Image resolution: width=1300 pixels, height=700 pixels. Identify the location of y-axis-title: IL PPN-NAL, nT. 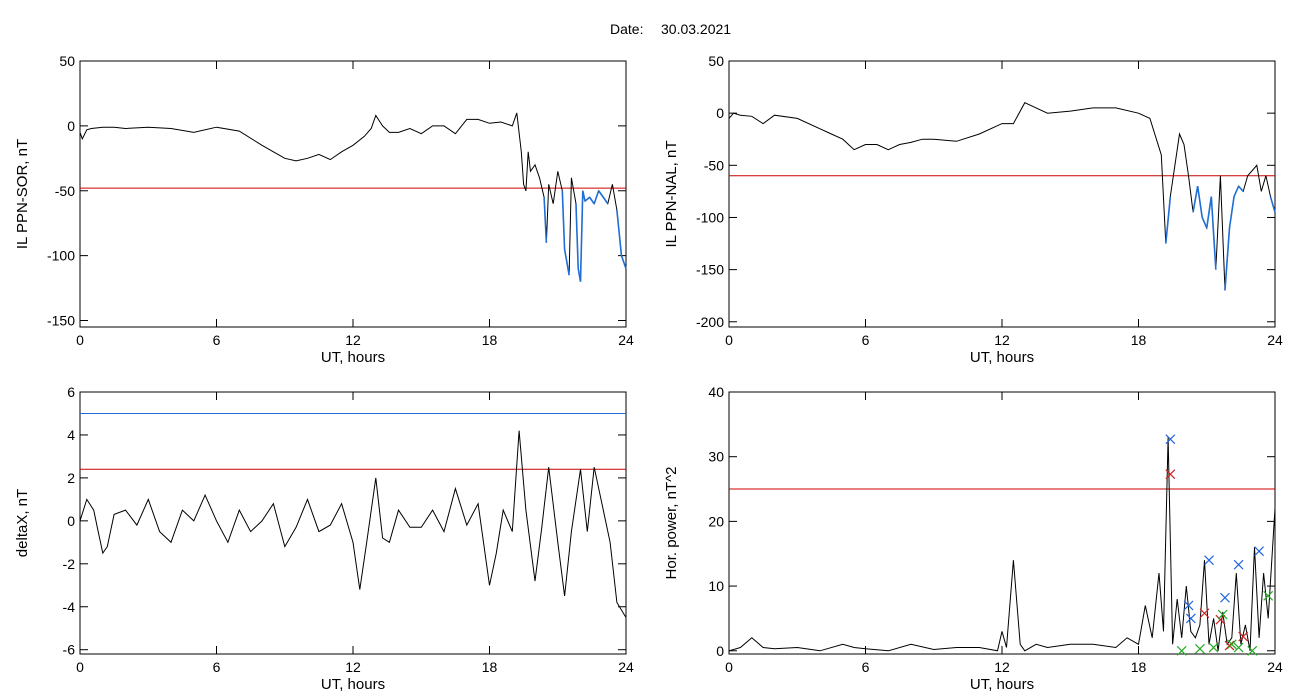
(671, 194).